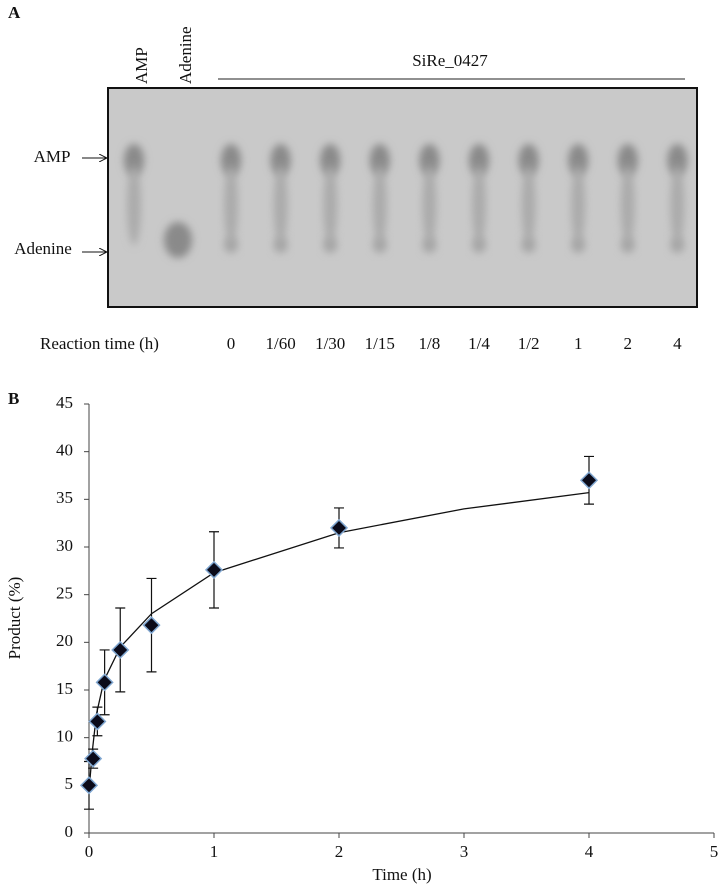 Image resolution: width=720 pixels, height=892 pixels. I want to click on y-tick-label: 40, so click(64, 450).